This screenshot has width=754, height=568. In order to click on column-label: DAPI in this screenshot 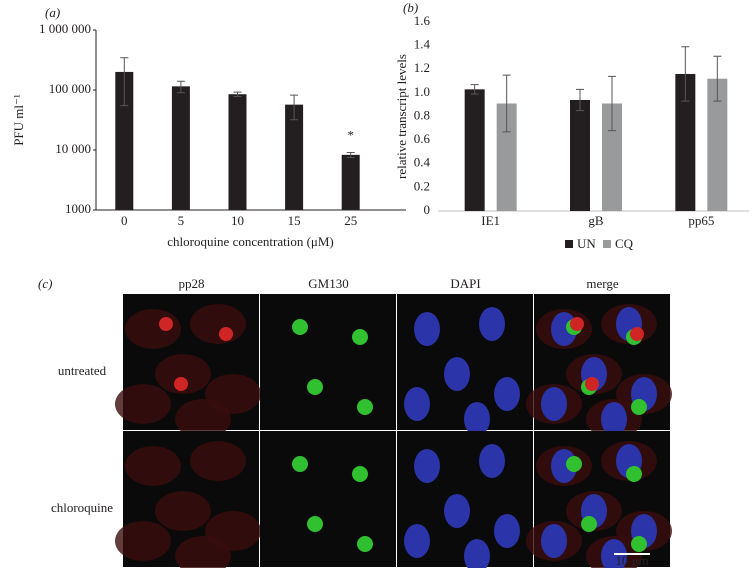, I will do `click(465, 283)`.